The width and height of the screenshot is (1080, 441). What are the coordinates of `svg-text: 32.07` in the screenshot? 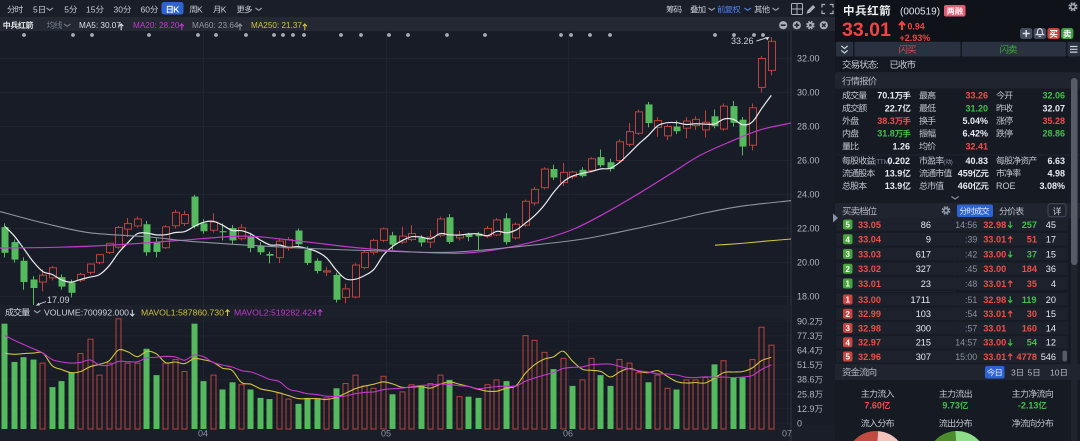 It's located at (1054, 108).